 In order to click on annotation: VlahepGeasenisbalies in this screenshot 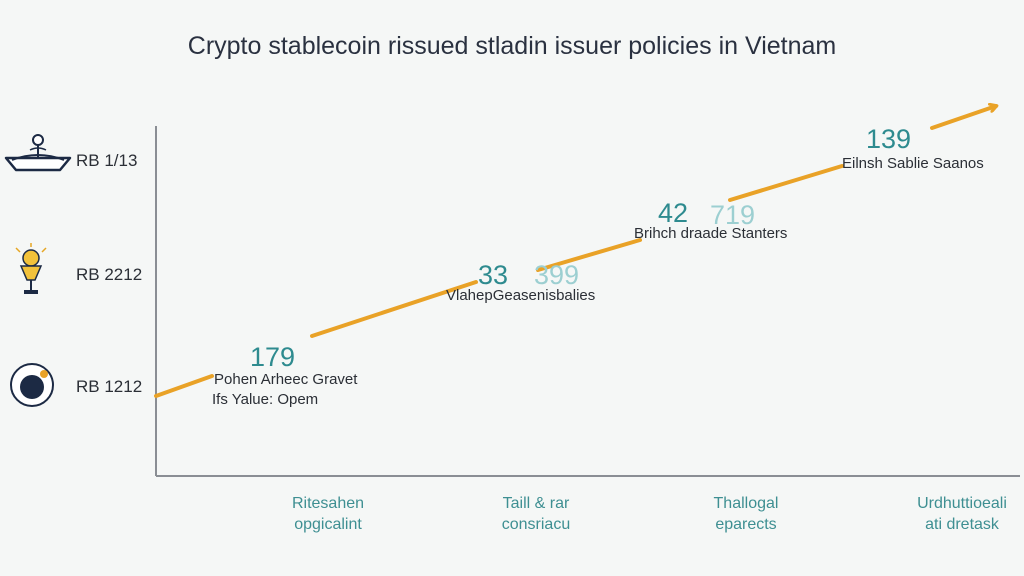, I will do `click(520, 295)`.